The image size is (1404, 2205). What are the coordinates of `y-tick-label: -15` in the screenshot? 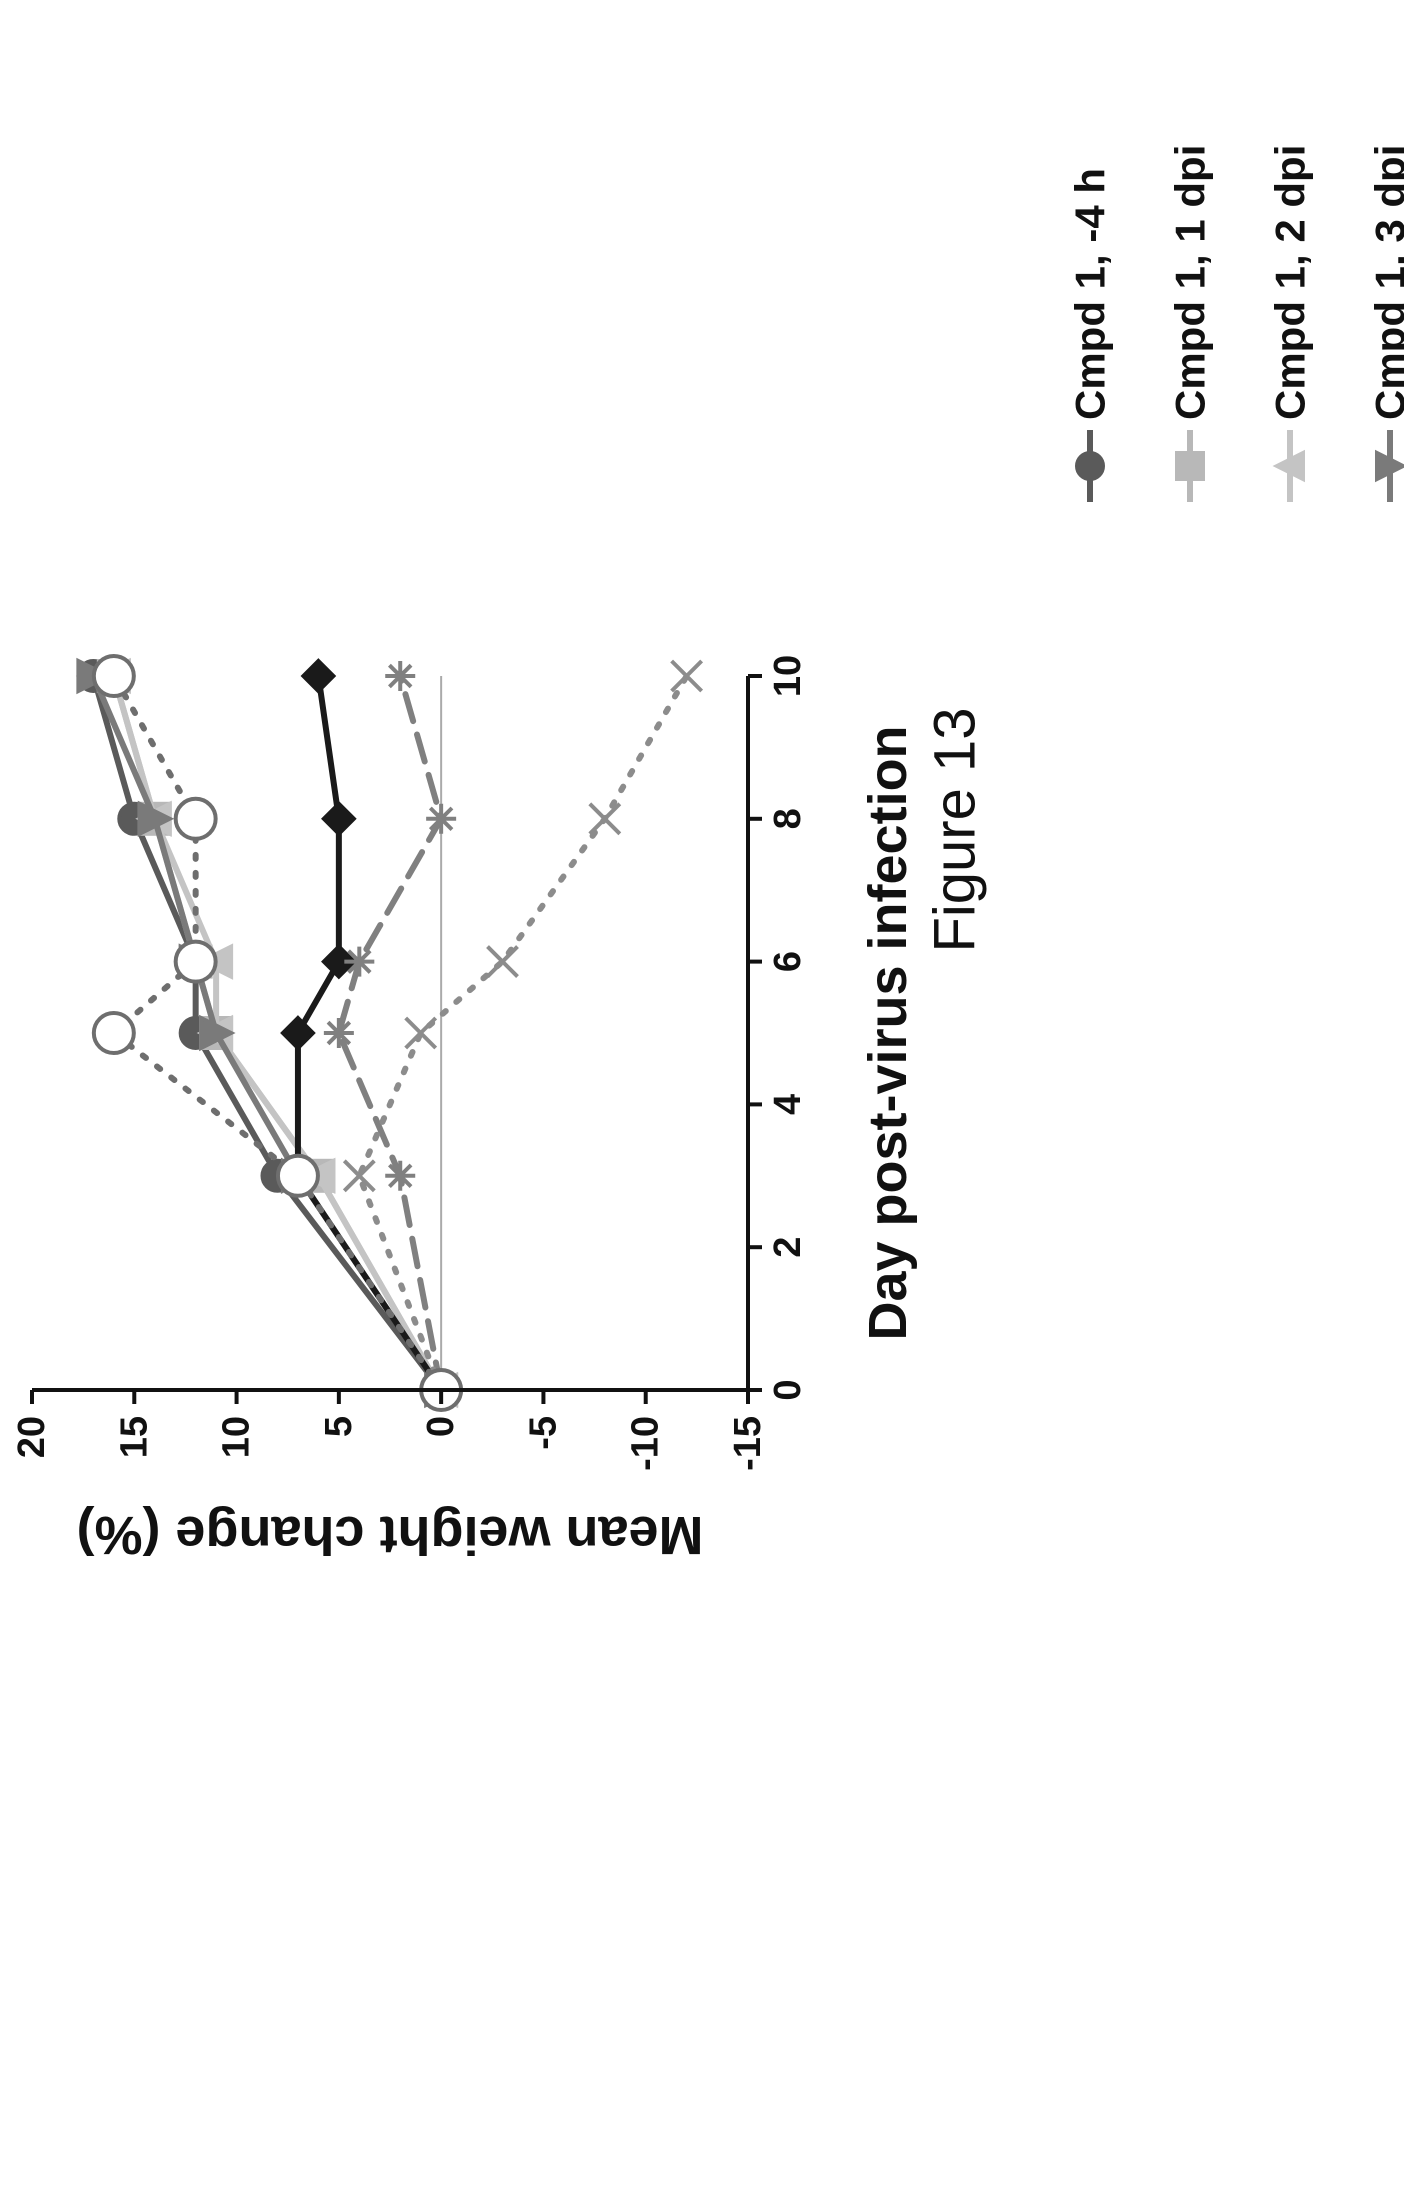 It's located at (748, 1443).